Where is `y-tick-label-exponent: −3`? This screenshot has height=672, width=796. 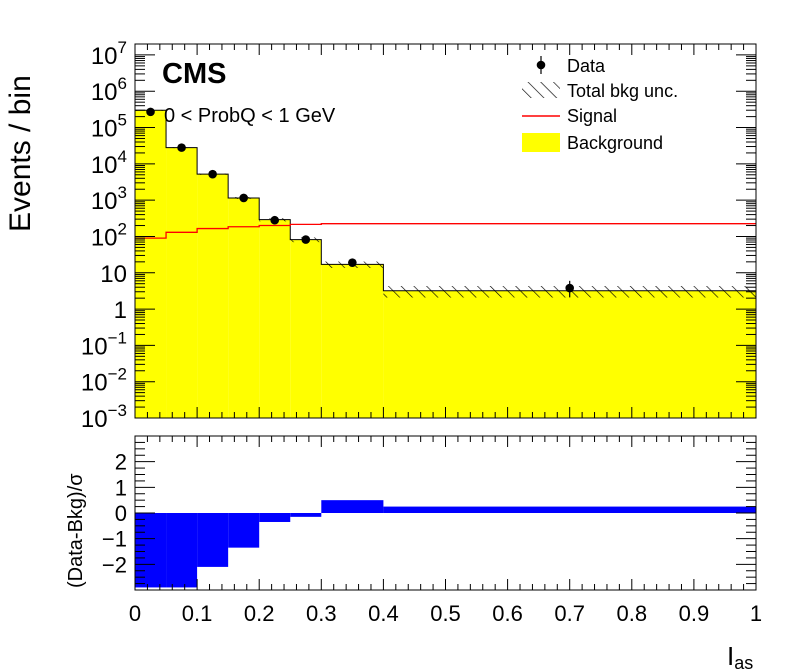
y-tick-label-exponent: −3 is located at coordinates (117, 410).